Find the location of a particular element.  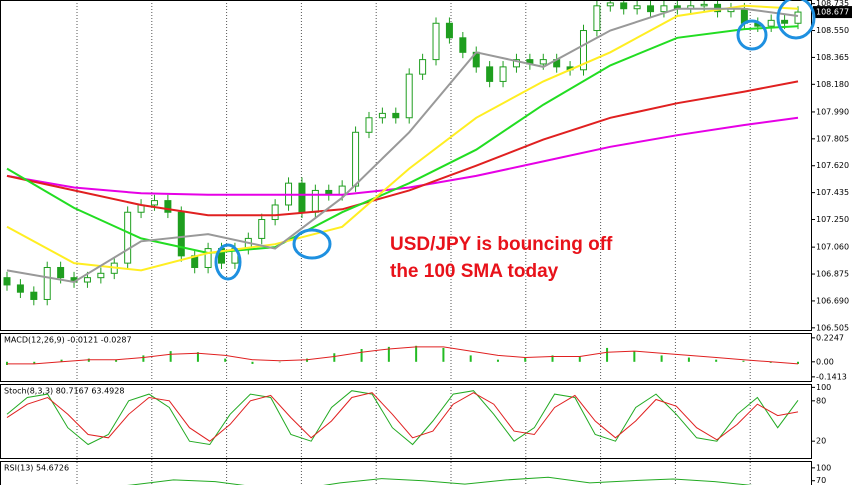

last-price-label: 108.677 is located at coordinates (832, 12).